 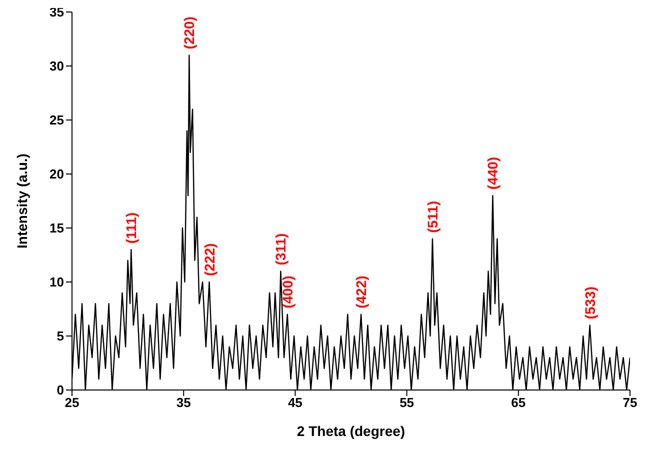 What do you see at coordinates (590, 303) in the screenshot?
I see `annotation: (533)` at bounding box center [590, 303].